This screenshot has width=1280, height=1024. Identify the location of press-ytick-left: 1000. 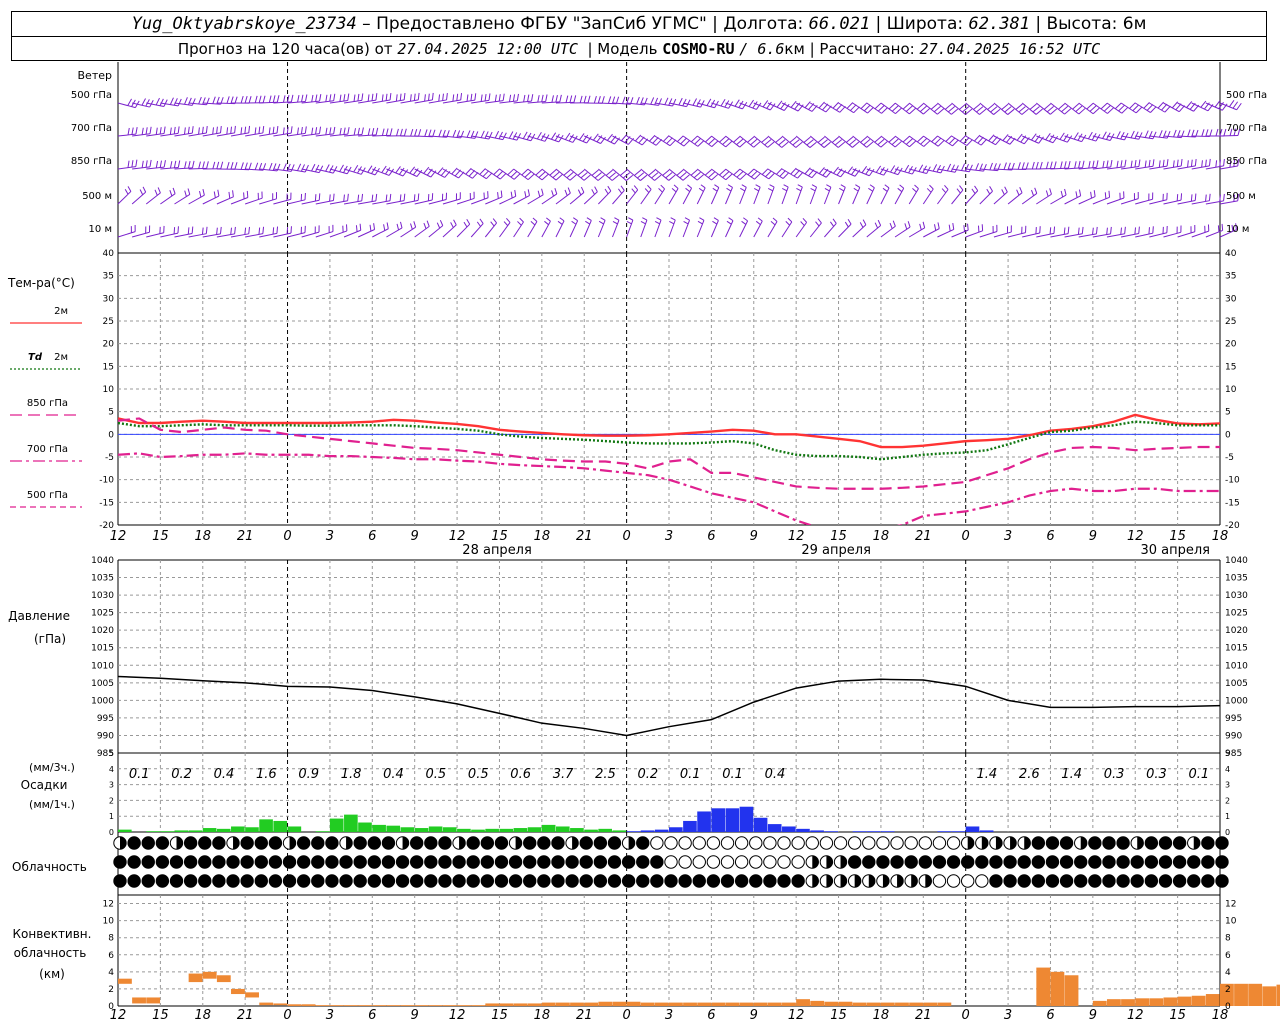
(102, 701).